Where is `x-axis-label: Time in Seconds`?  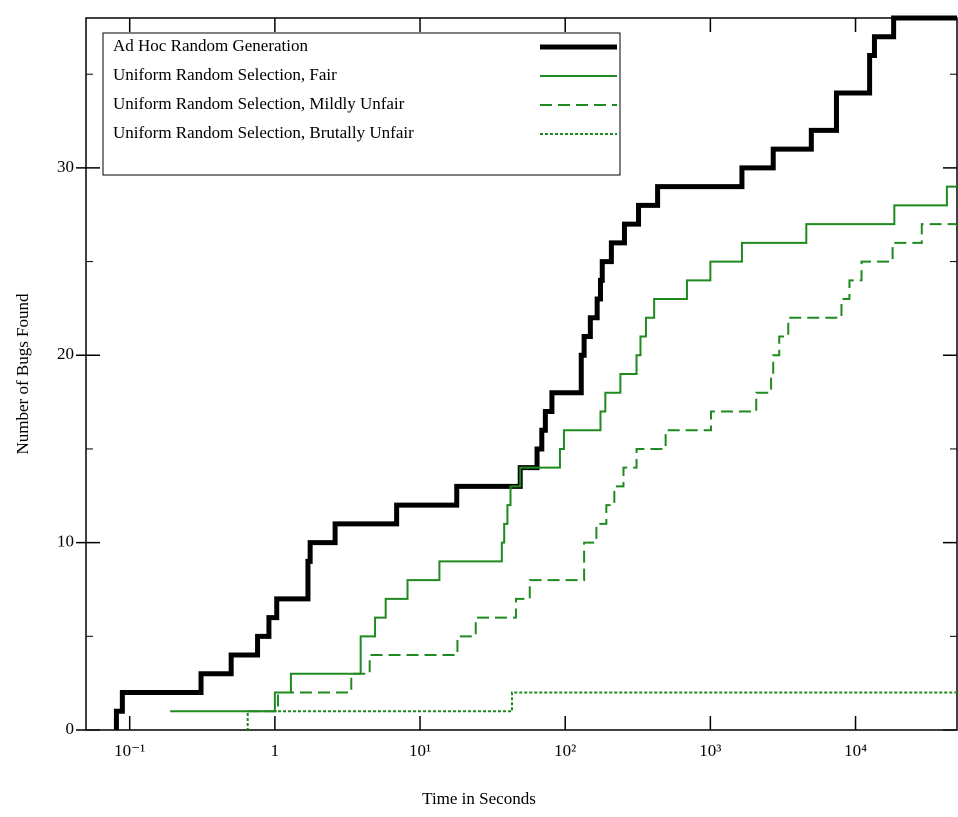
x-axis-label: Time in Seconds is located at coordinates (479, 798).